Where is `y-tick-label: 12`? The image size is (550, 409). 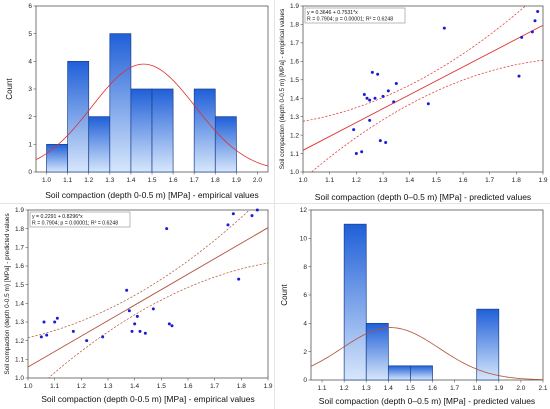
y-tick-label: 12 is located at coordinates (304, 210).